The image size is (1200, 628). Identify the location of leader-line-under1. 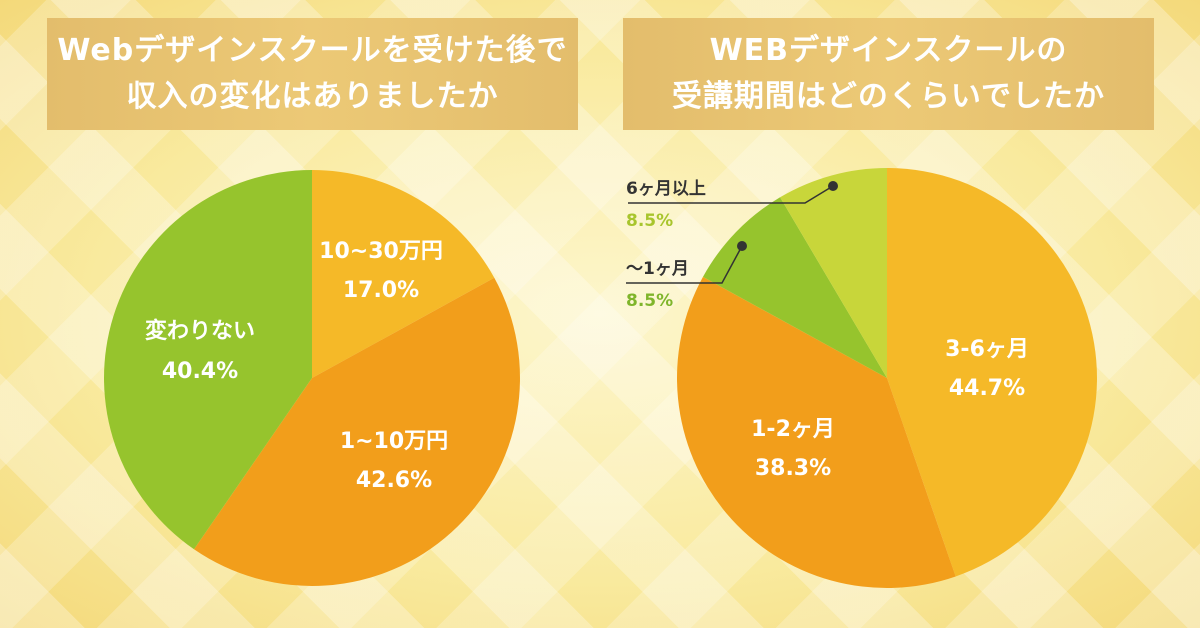
(684, 264).